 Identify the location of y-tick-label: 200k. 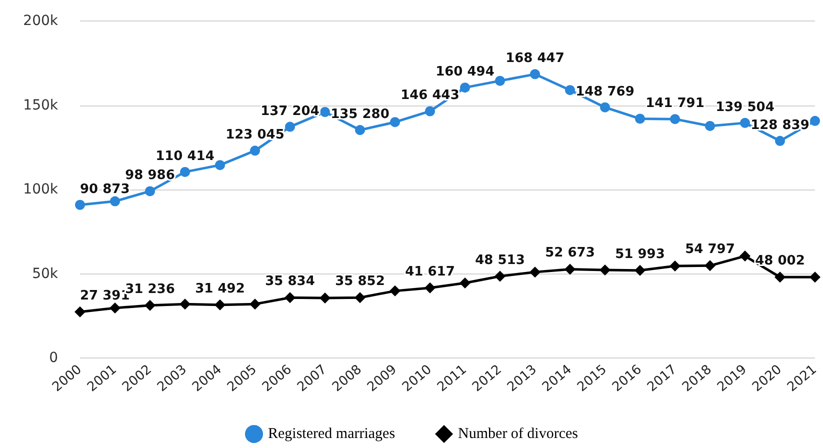
(41, 21).